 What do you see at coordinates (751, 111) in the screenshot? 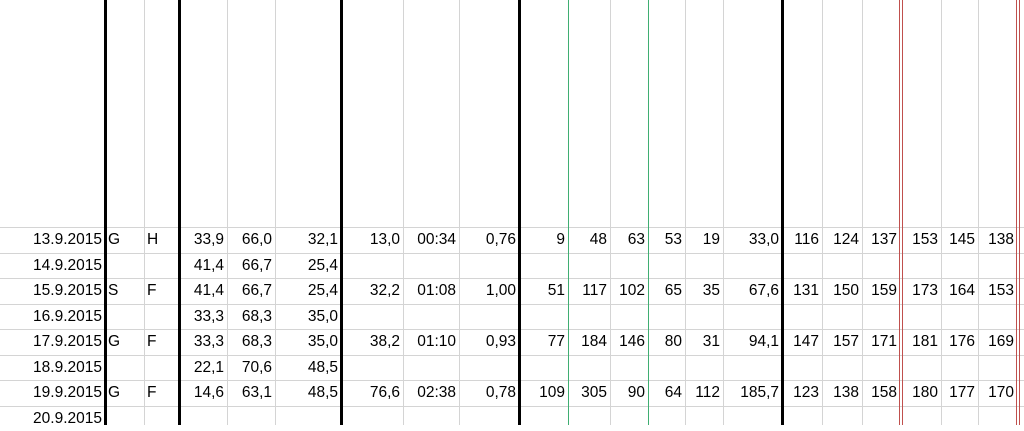
I see `column-header-tss` at bounding box center [751, 111].